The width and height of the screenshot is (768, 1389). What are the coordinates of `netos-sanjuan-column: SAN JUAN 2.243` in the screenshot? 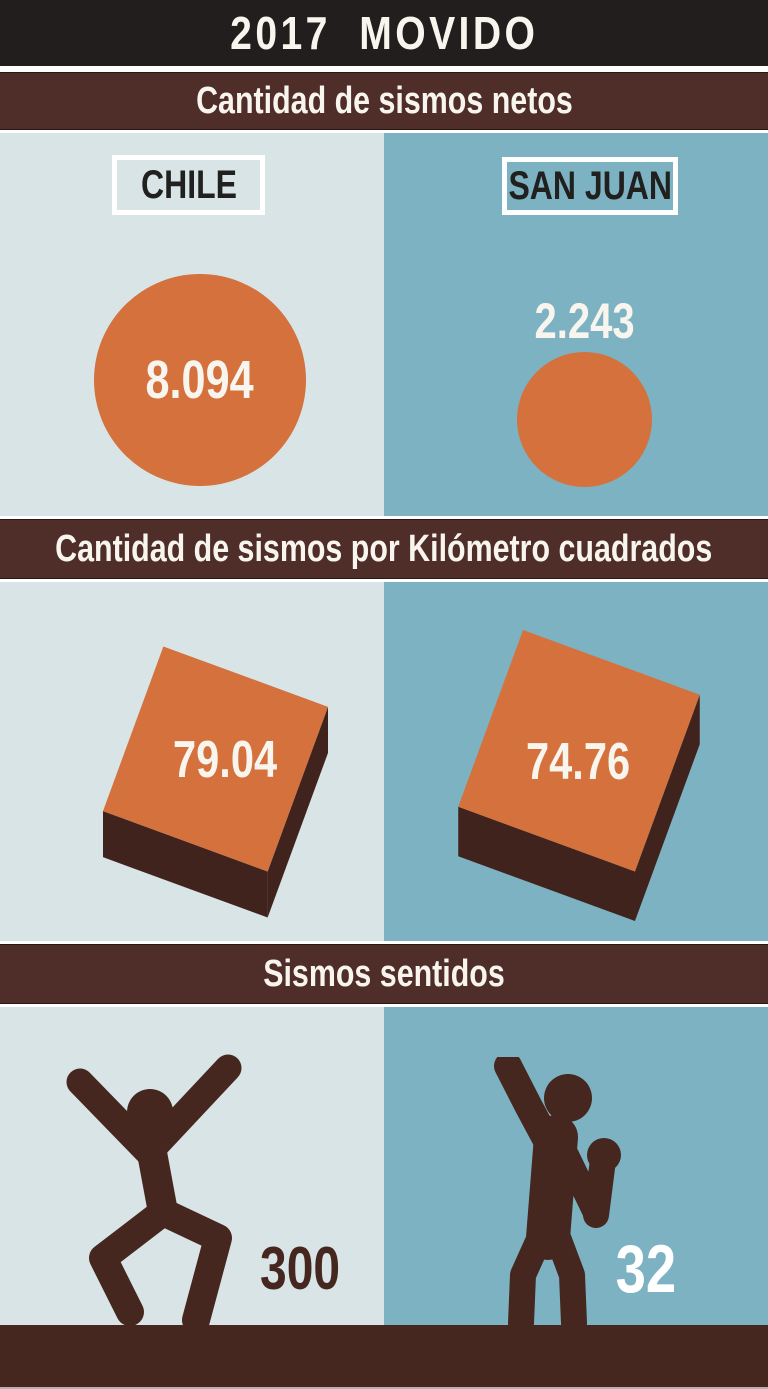 It's located at (576, 324).